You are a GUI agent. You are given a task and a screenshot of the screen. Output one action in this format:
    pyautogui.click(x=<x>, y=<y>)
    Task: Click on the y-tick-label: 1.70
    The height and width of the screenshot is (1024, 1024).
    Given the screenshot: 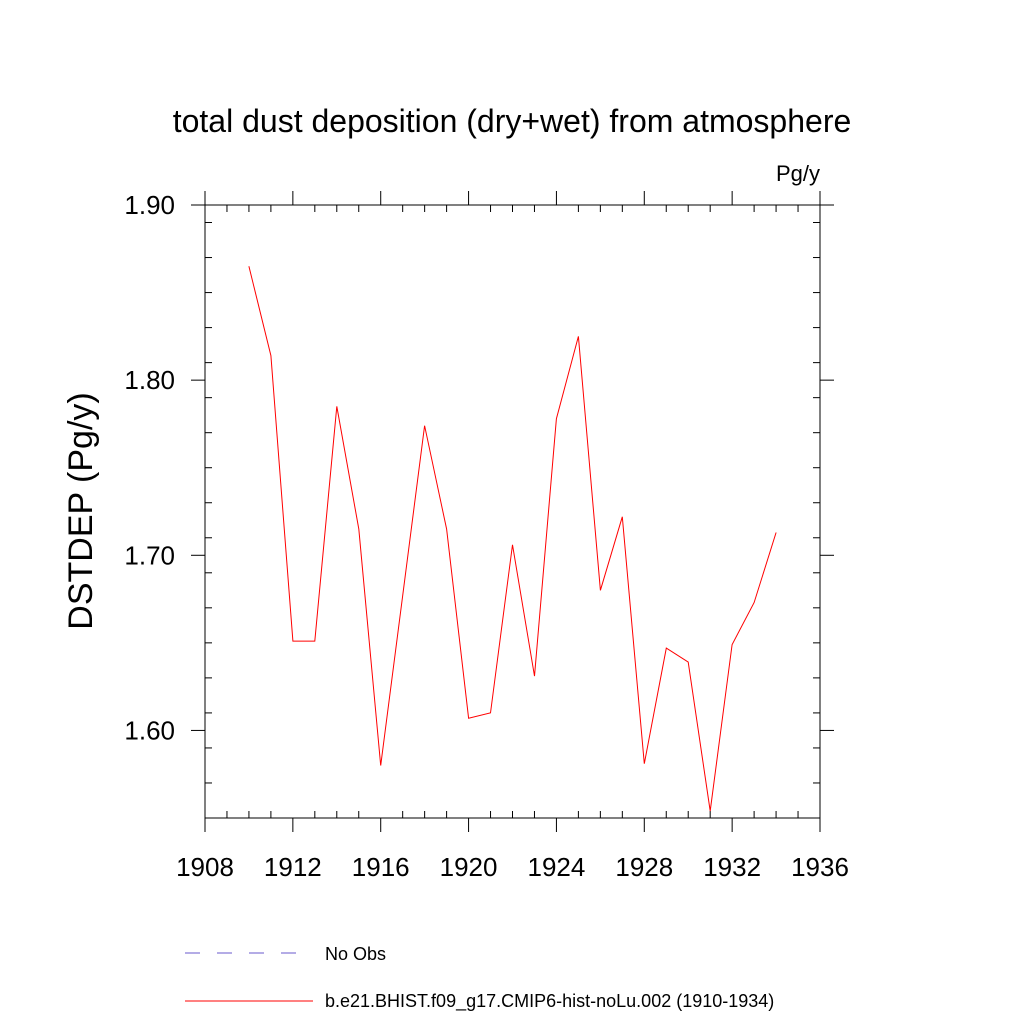 What is the action you would take?
    pyautogui.click(x=149, y=555)
    